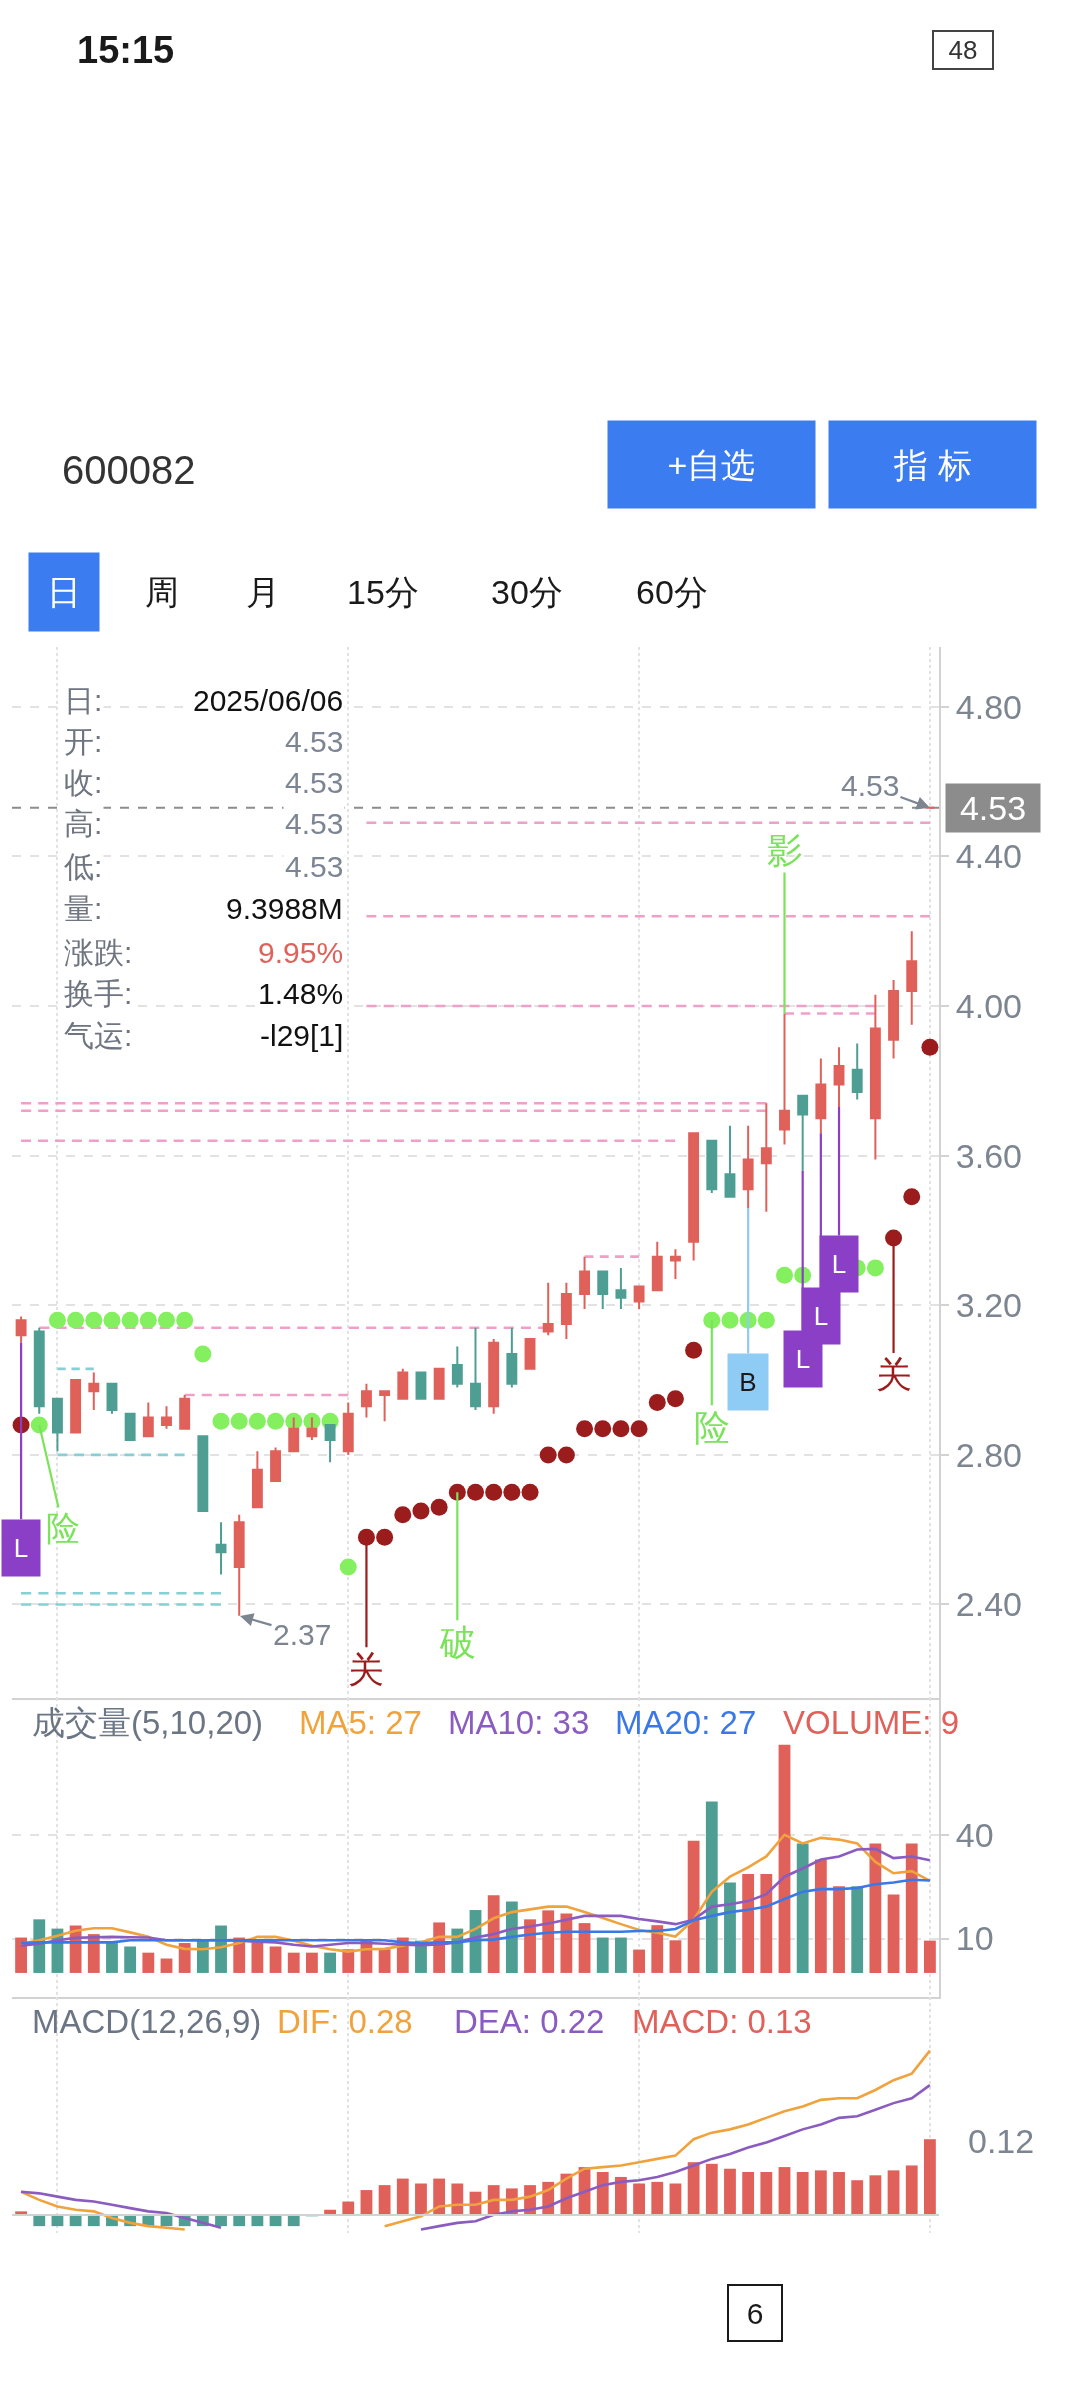 The height and width of the screenshot is (2400, 1080). I want to click on annotation: 收:, so click(83, 782).